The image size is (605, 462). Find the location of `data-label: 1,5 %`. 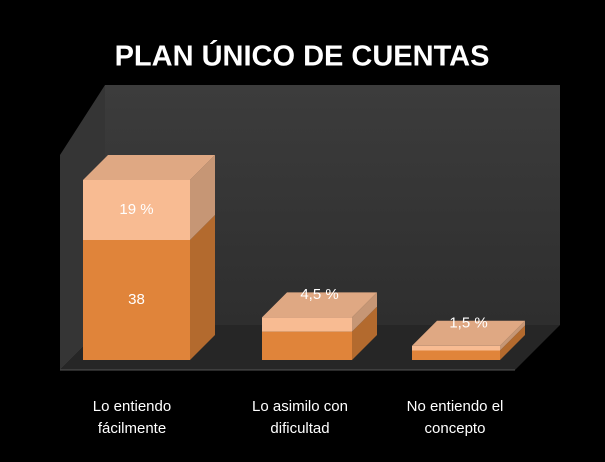

data-label: 1,5 % is located at coordinates (468, 322).